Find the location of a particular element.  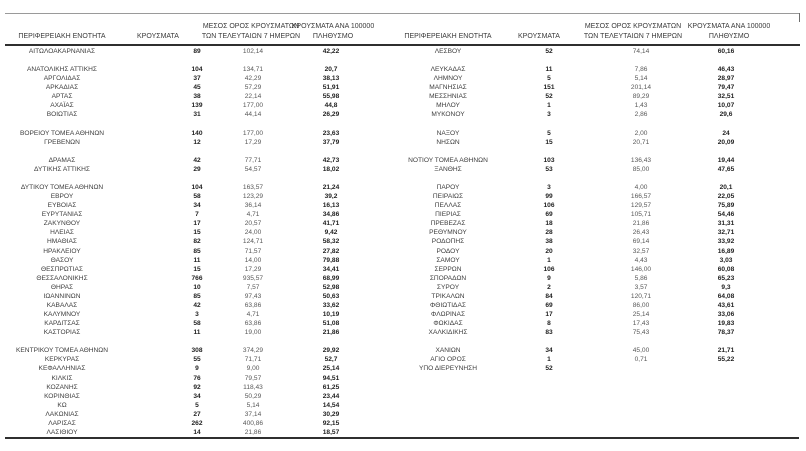

left-per100k-cell: 79,88 is located at coordinates (331, 260).